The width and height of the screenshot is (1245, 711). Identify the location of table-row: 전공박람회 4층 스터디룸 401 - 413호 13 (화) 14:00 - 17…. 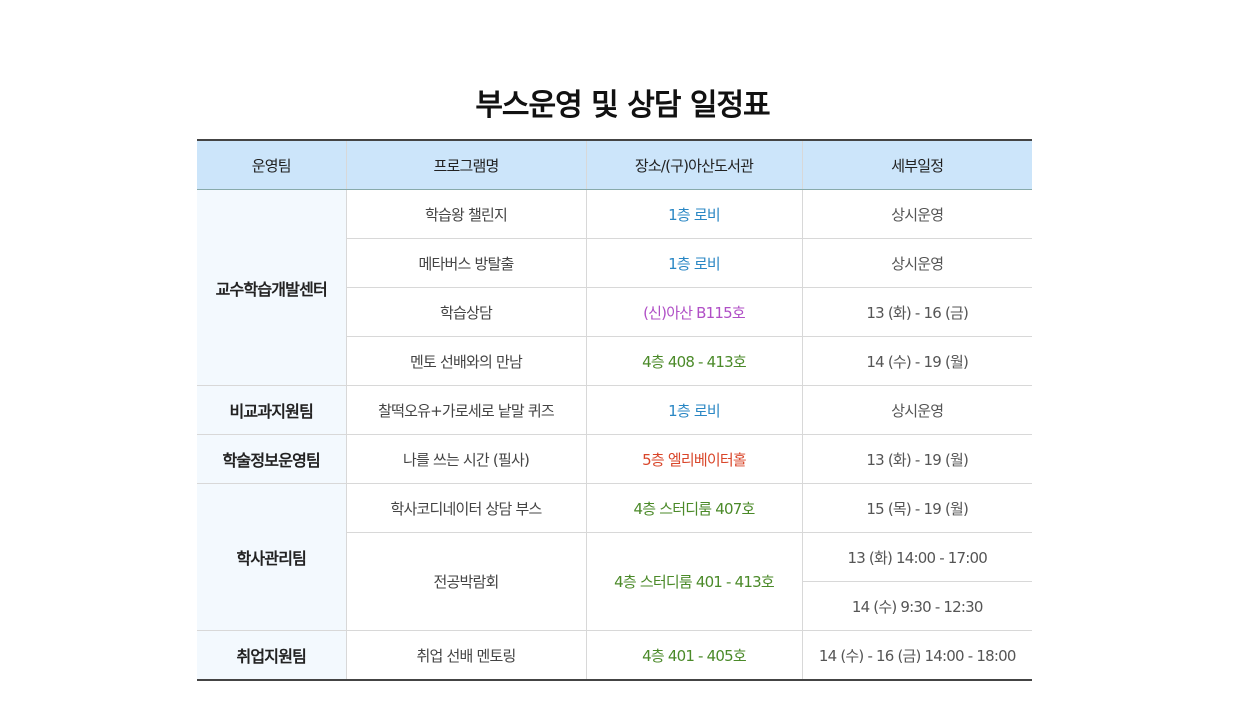
(614, 581).